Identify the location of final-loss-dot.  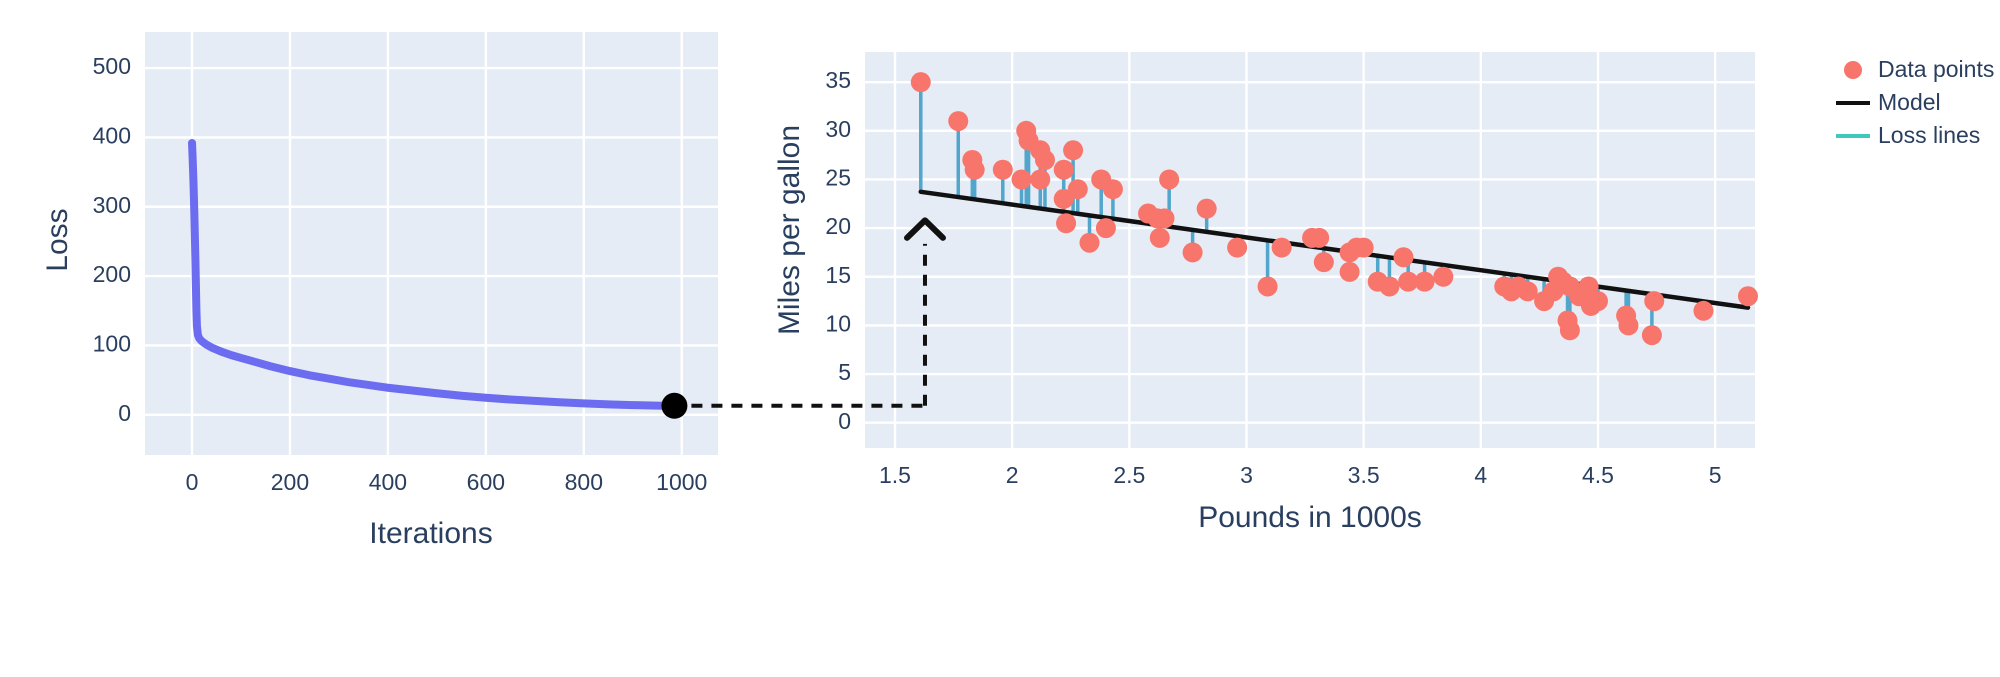
(674, 405).